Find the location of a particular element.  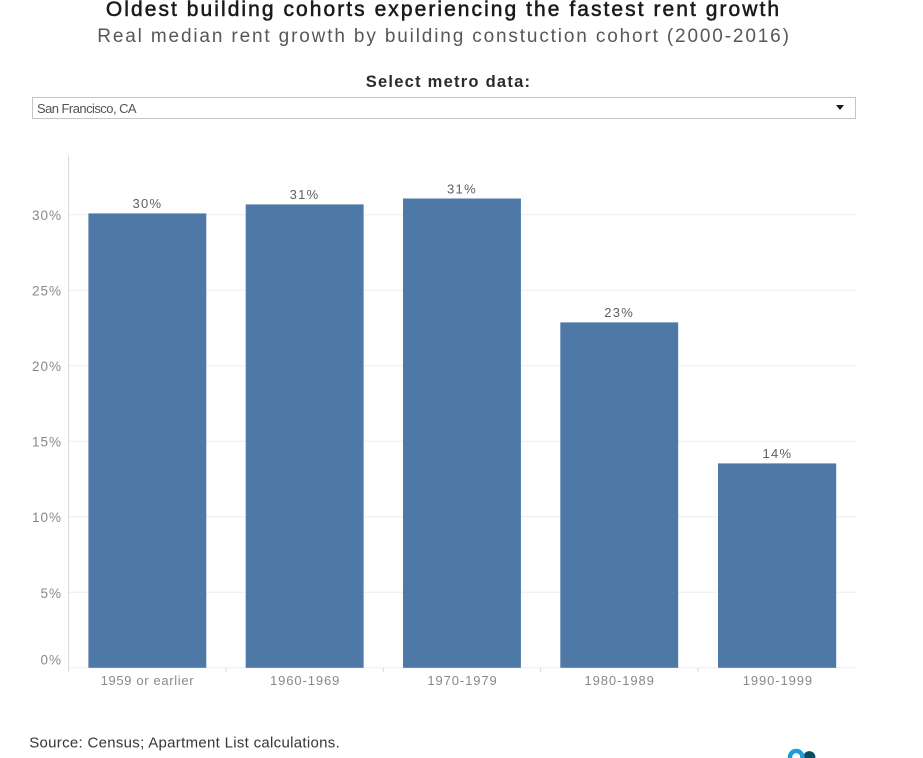

svg-text: 1990-1999 is located at coordinates (778, 680).